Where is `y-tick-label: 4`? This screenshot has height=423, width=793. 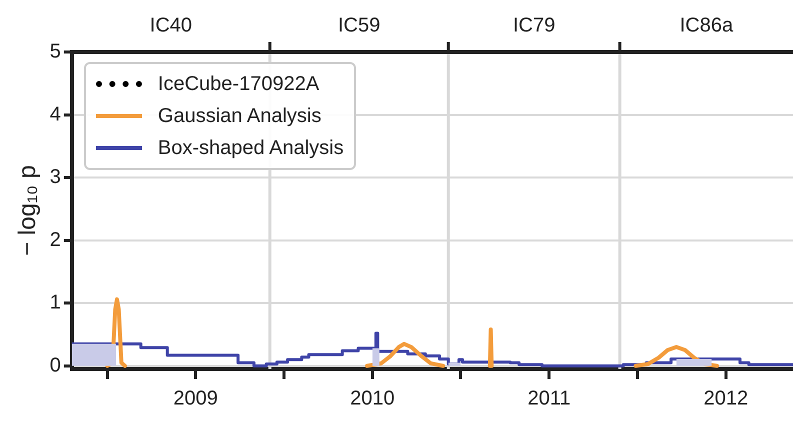
y-tick-label: 4 is located at coordinates (55, 114).